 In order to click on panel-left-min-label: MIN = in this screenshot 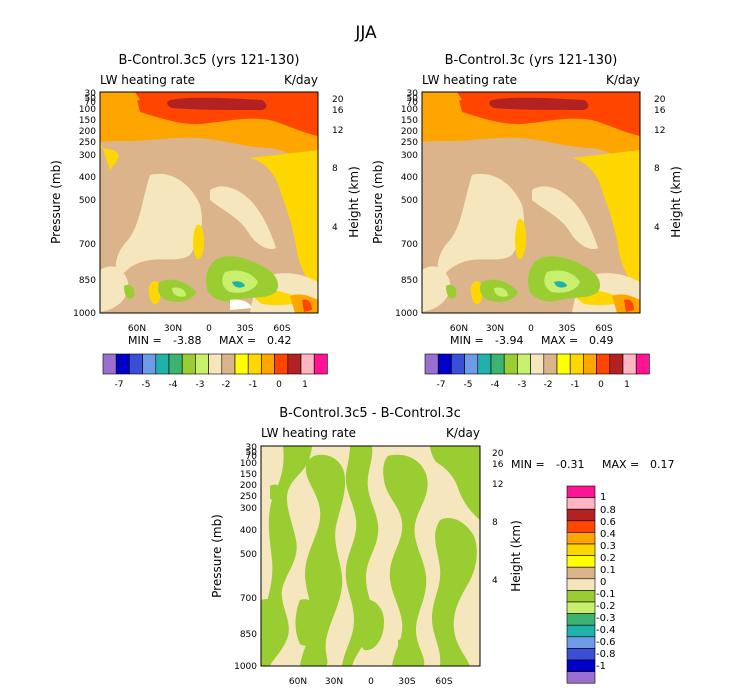, I will do `click(145, 340)`.